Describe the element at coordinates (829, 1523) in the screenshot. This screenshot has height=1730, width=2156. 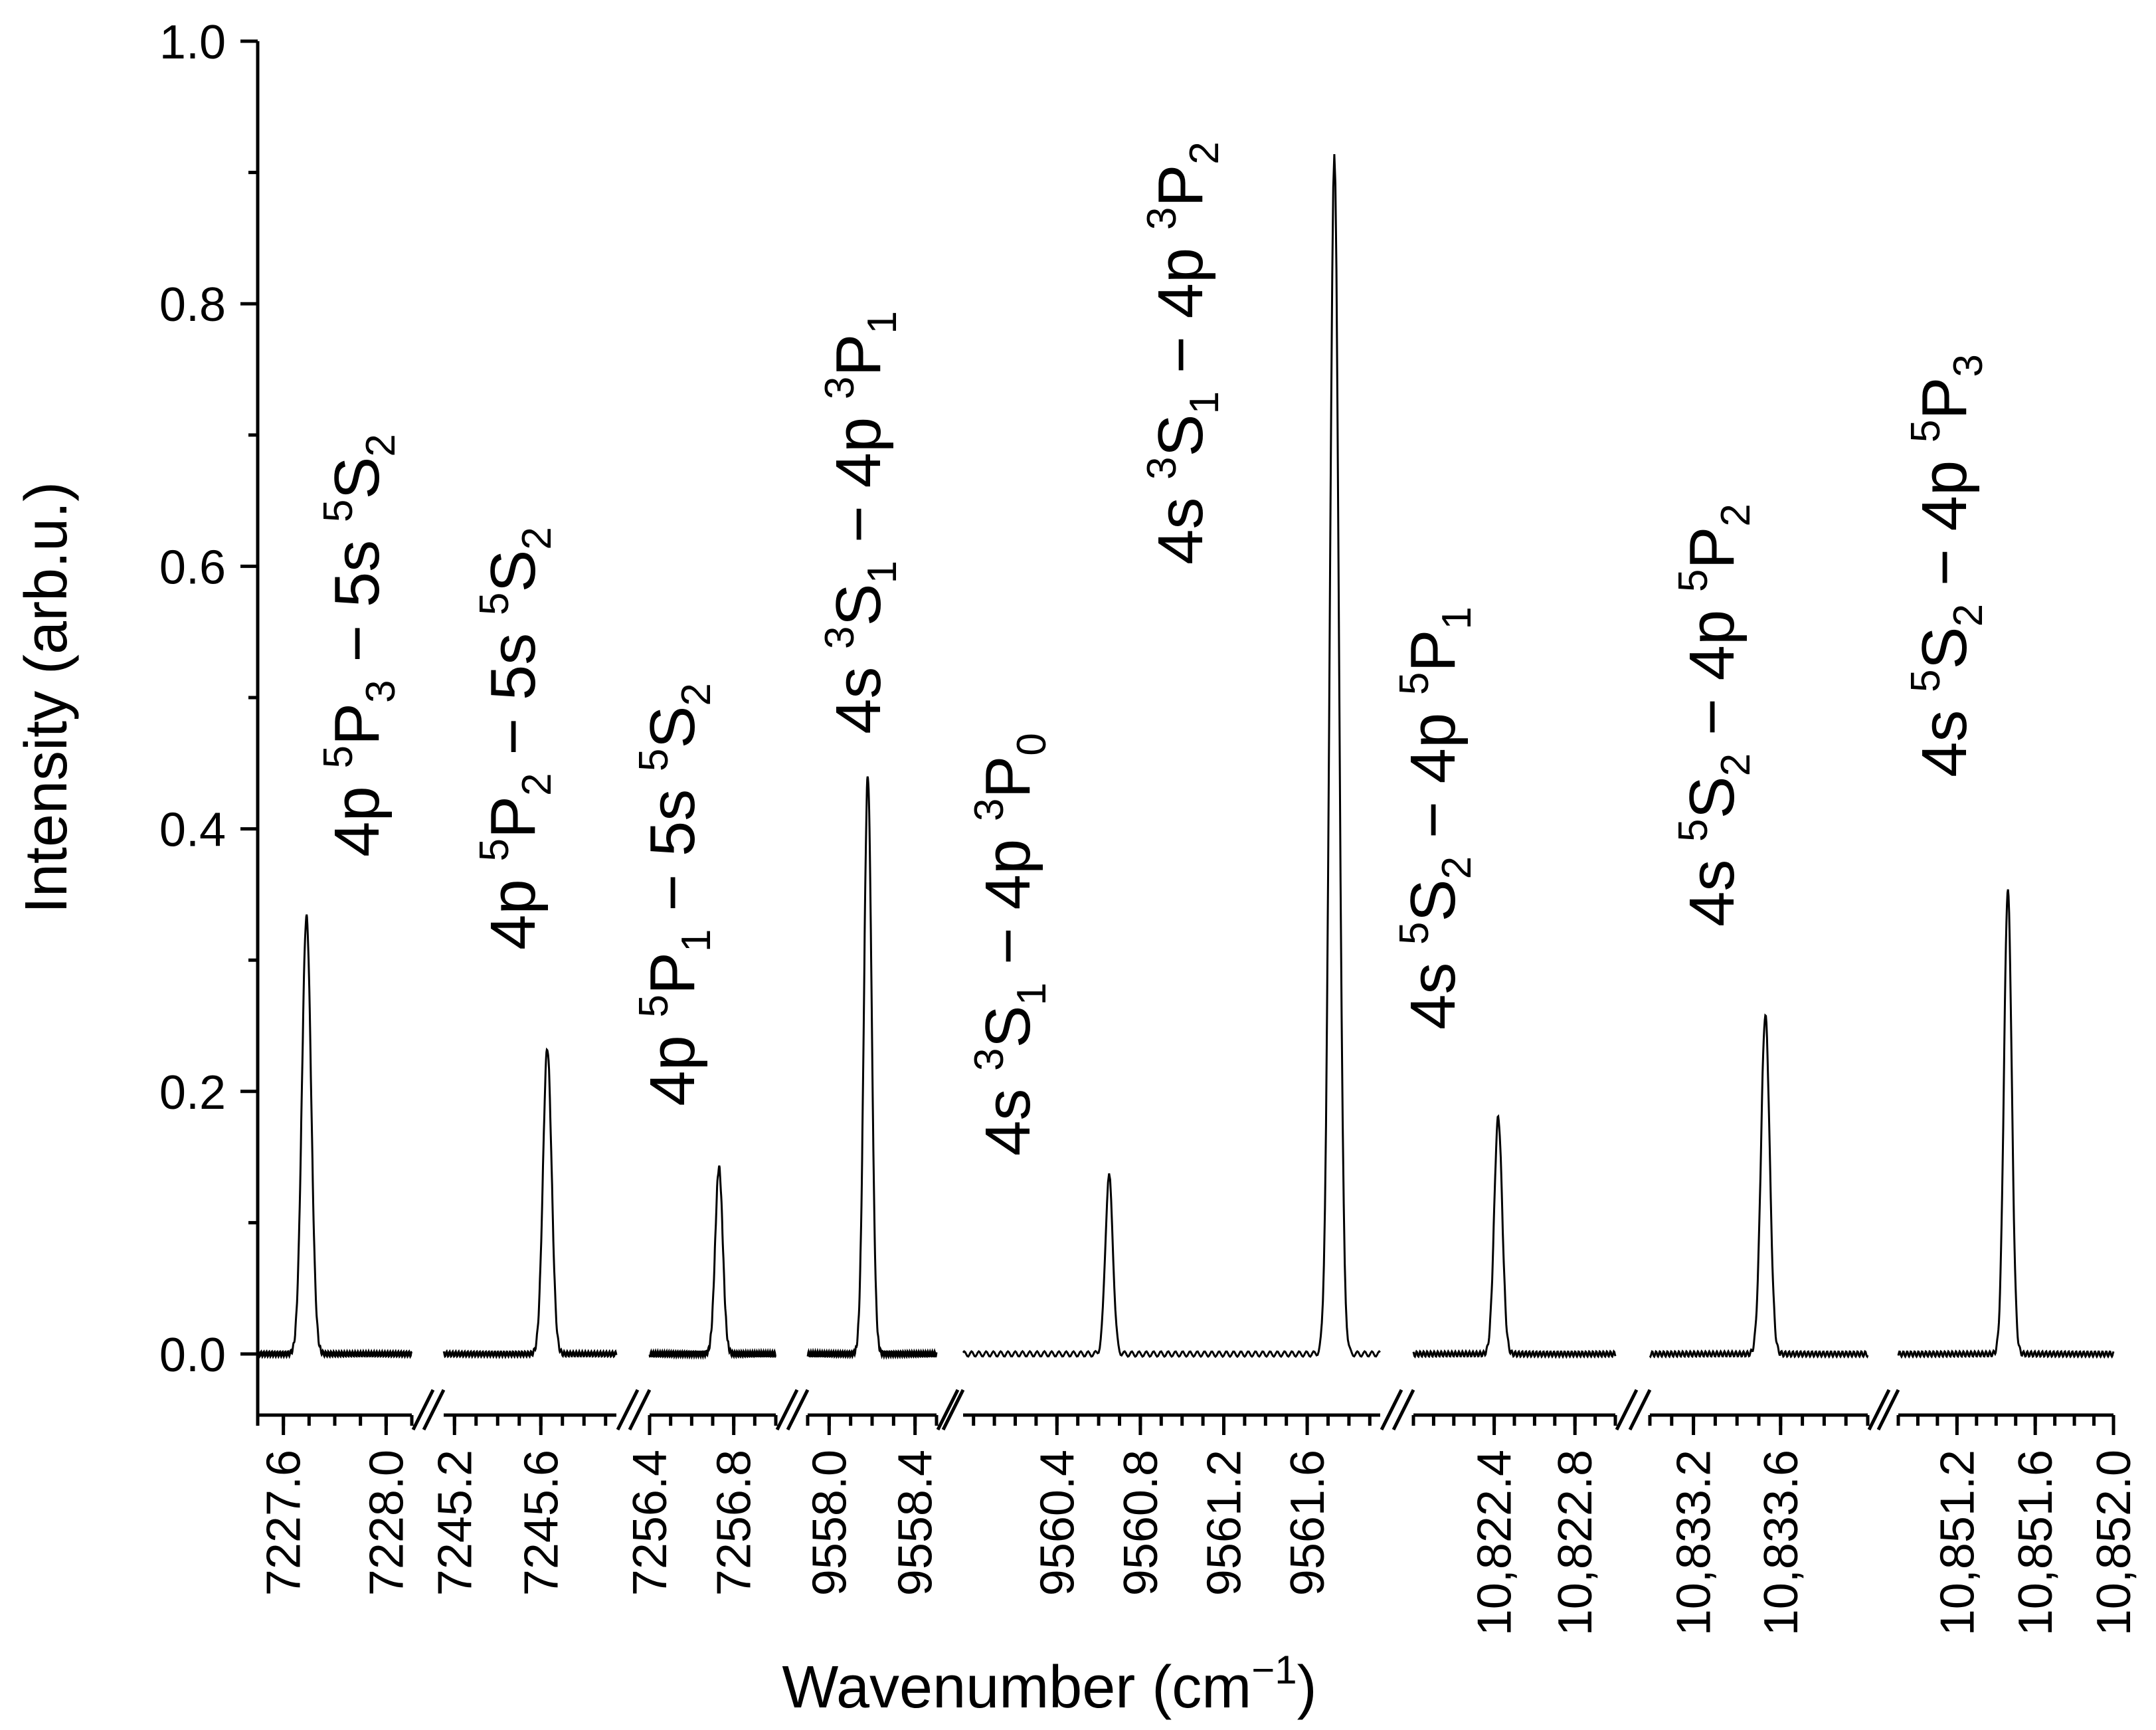
I see `x-tick-label: 9558.0` at that location.